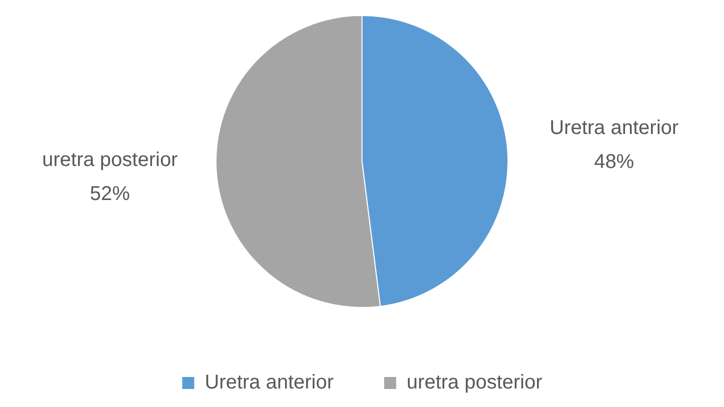 The width and height of the screenshot is (724, 407). Describe the element at coordinates (269, 383) in the screenshot. I see `legend-label: Uretra anterior` at that location.